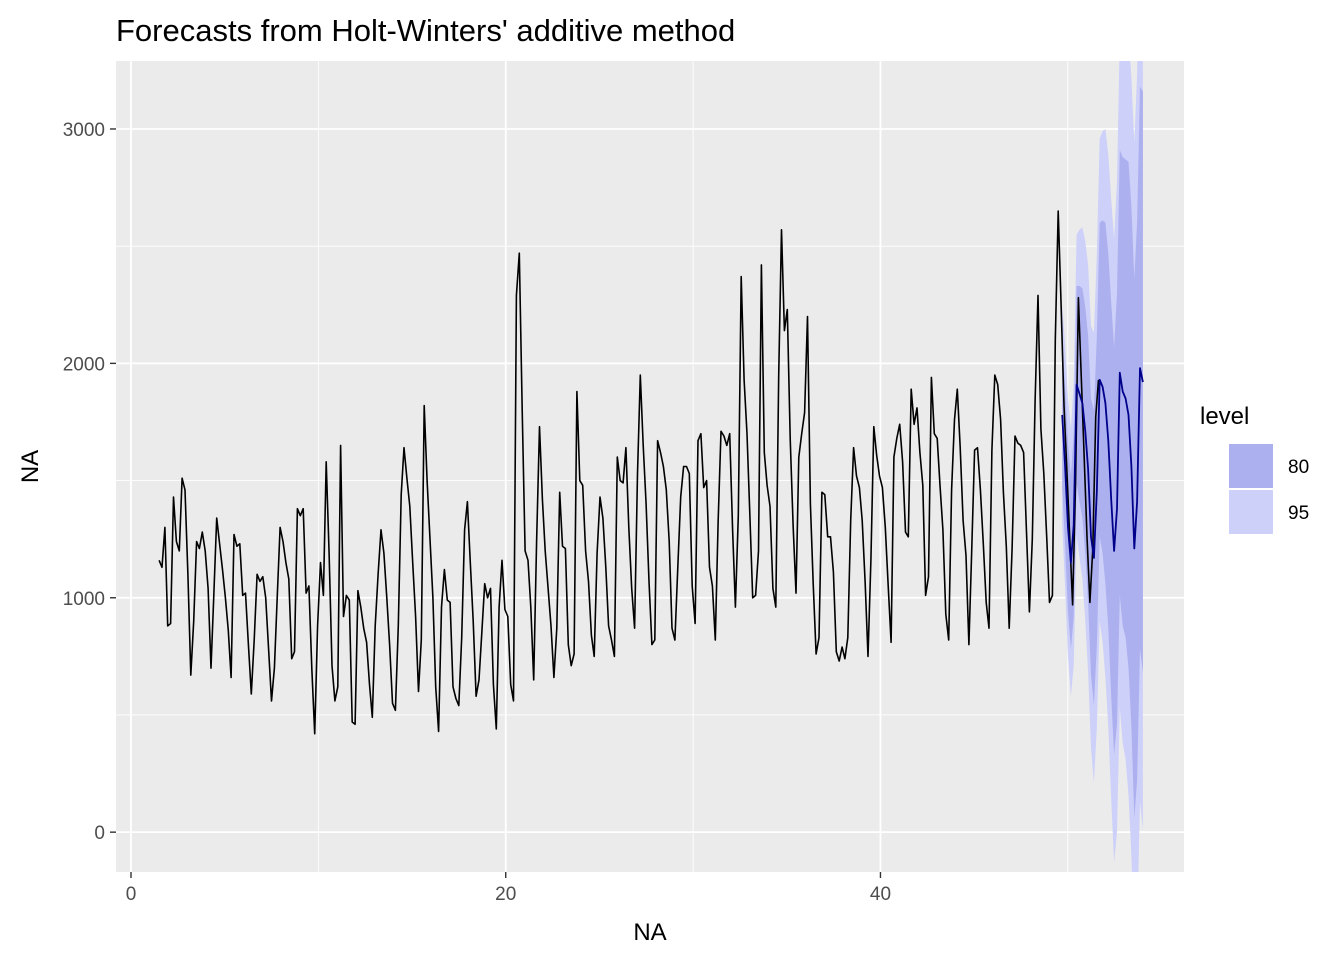 This screenshot has width=1344, height=960. I want to click on x-axis: 0 20 40, so click(508, 888).